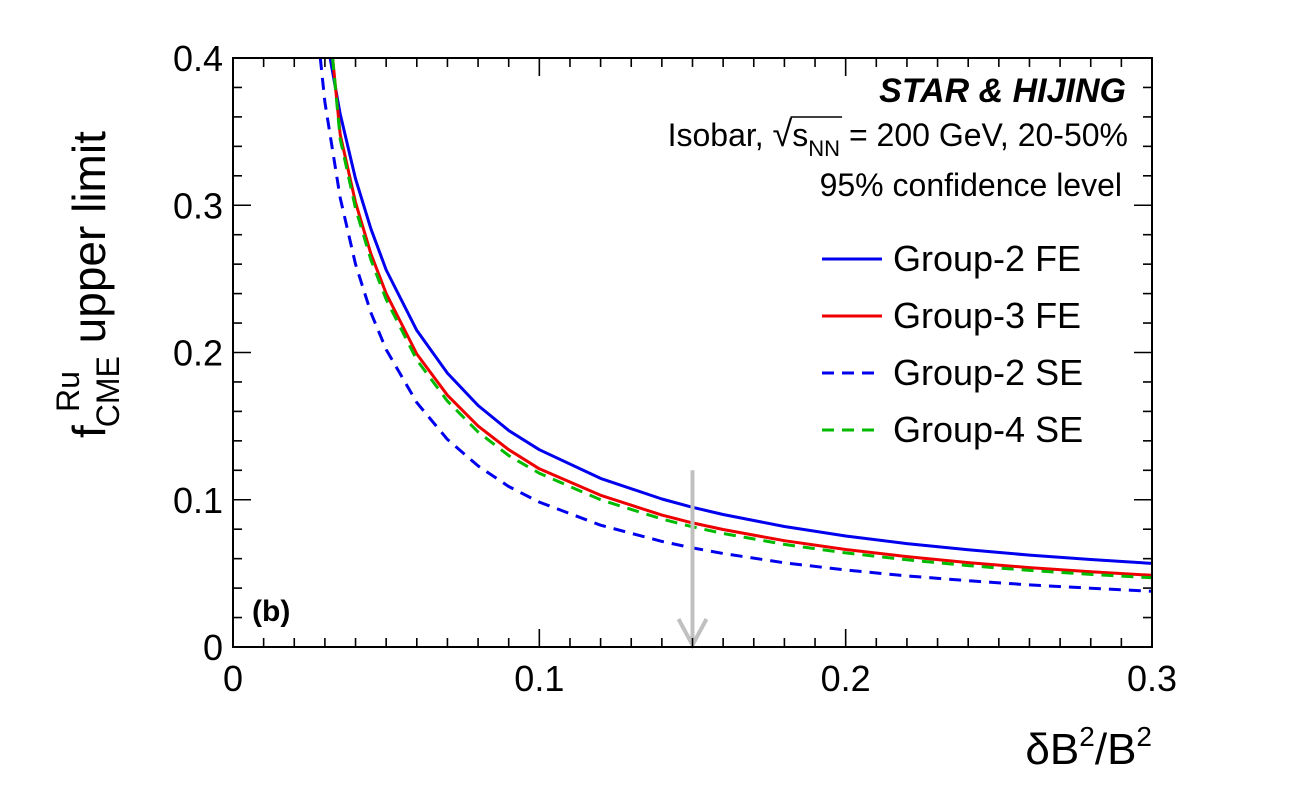 The height and width of the screenshot is (804, 1296). I want to click on x-title-sup1: 2, so click(1087, 736).